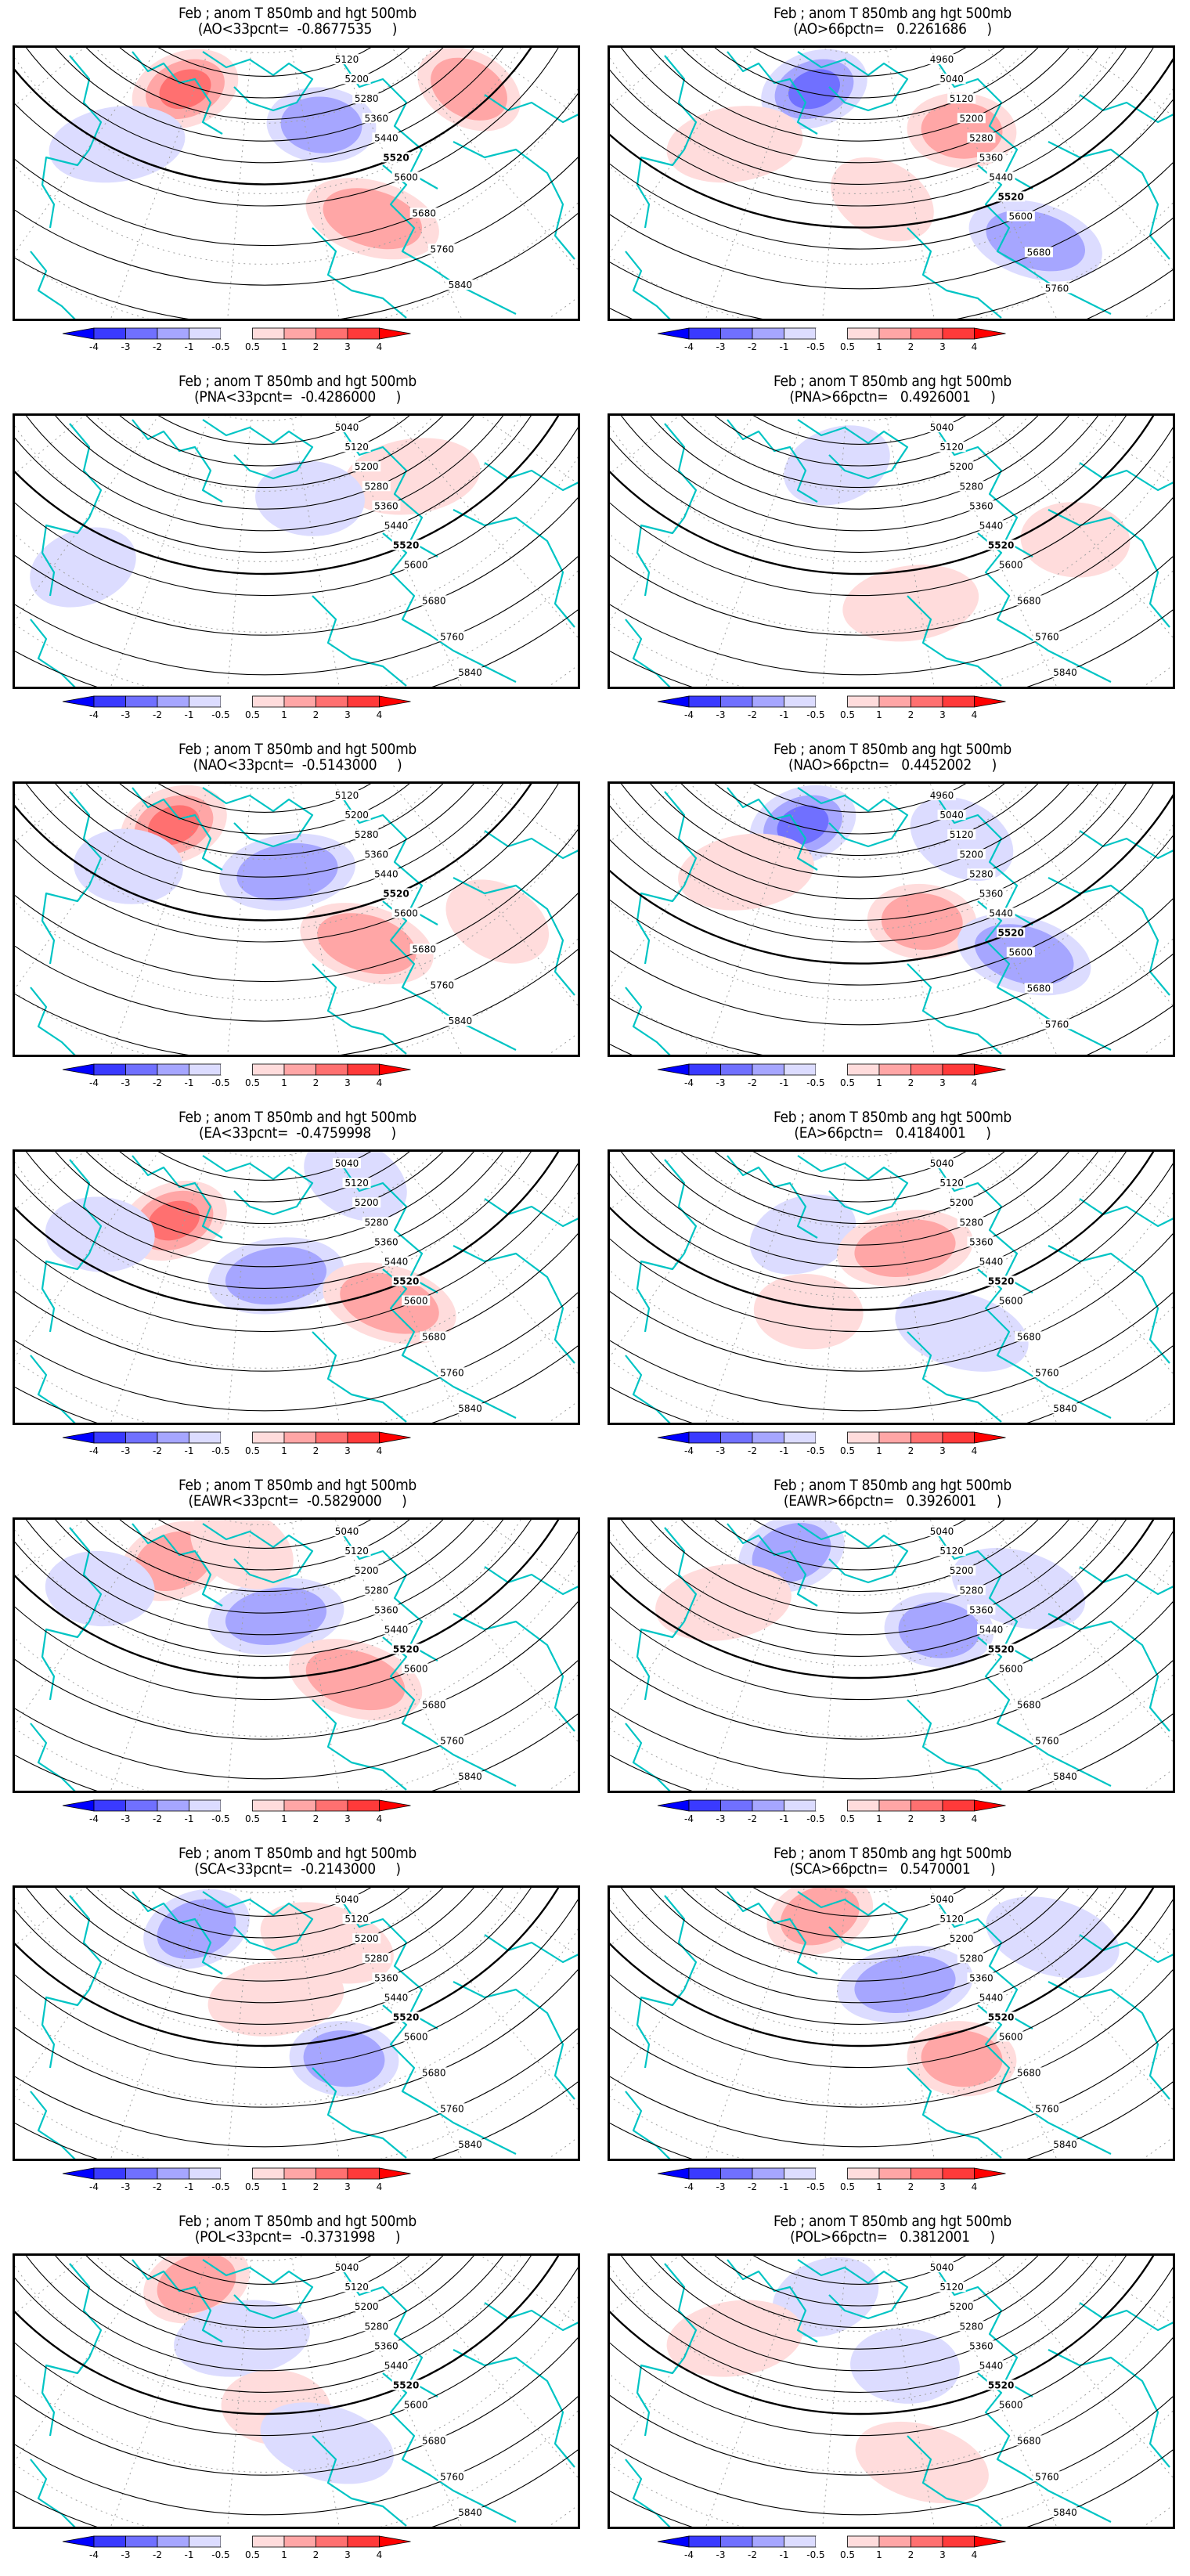 The height and width of the screenshot is (2576, 1190). What do you see at coordinates (380, 1450) in the screenshot?
I see `colorbar-tick-label: 4` at bounding box center [380, 1450].